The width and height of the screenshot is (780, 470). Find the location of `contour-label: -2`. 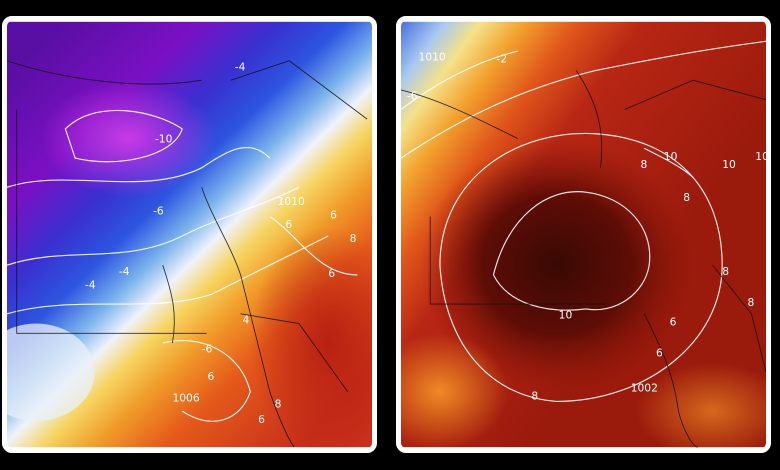

contour-label: -2 is located at coordinates (501, 59).